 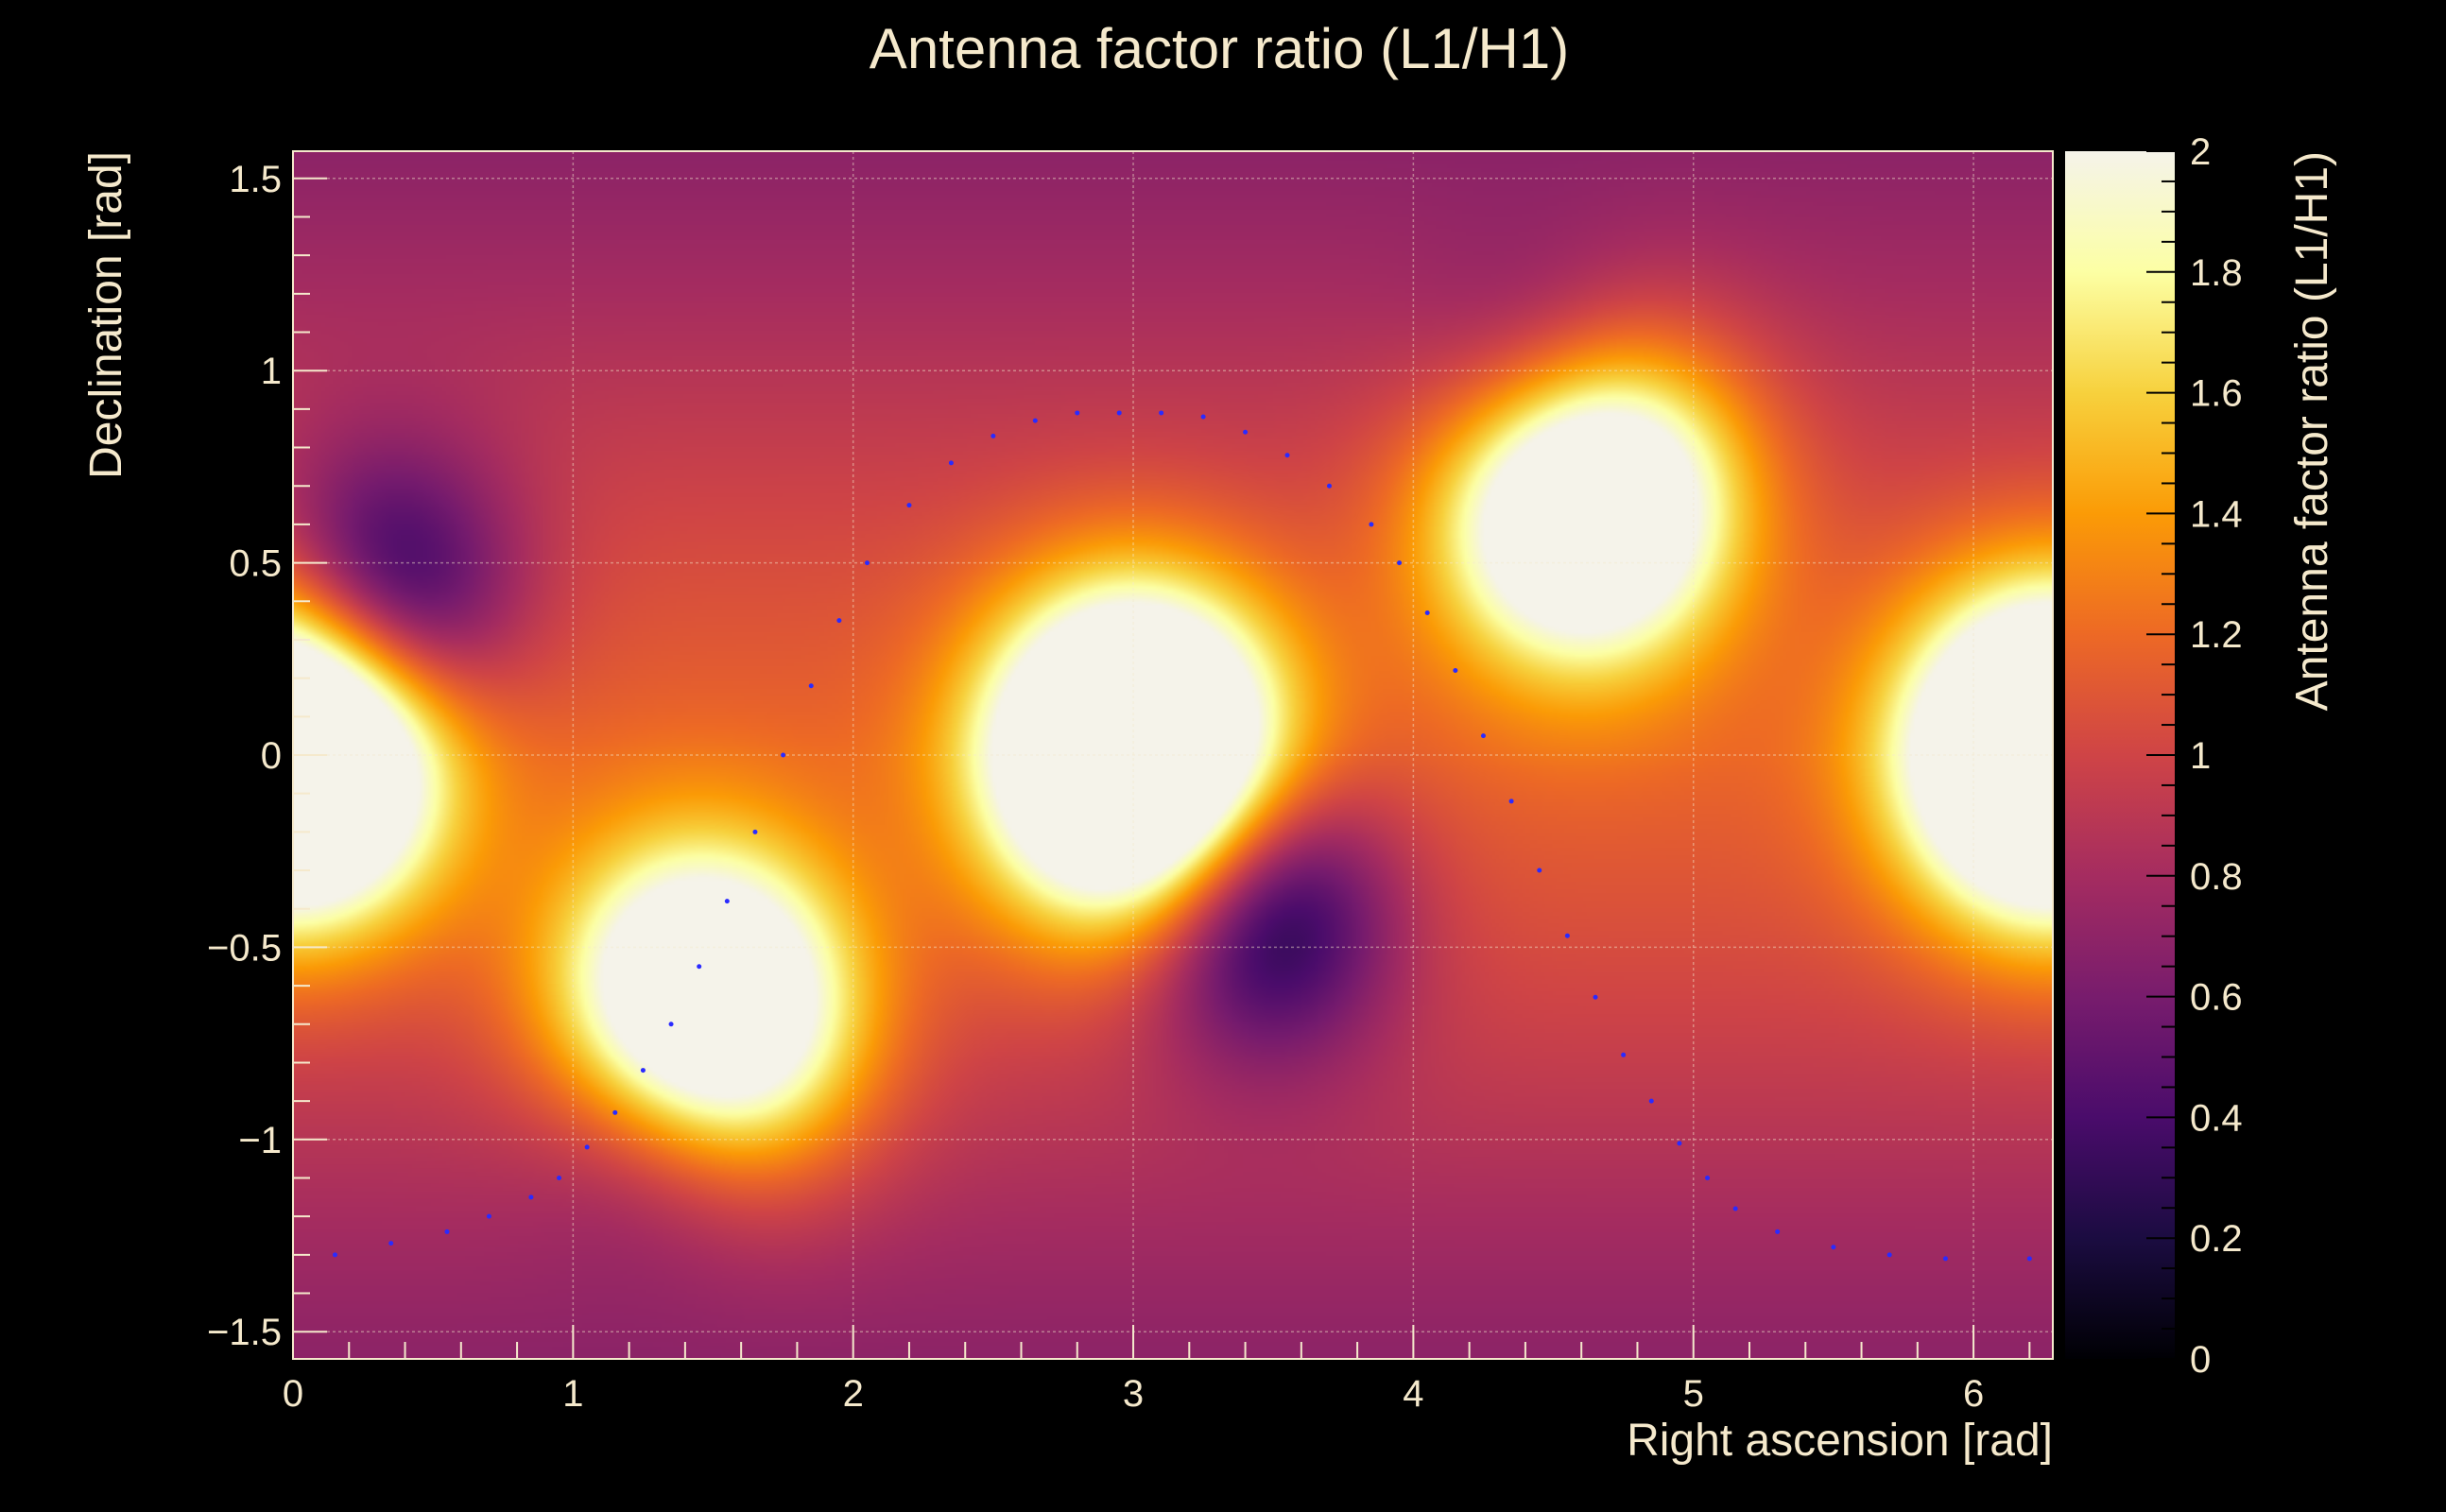 I want to click on chart-title: Antenna factor ratio (L1/H1), so click(x=1219, y=48).